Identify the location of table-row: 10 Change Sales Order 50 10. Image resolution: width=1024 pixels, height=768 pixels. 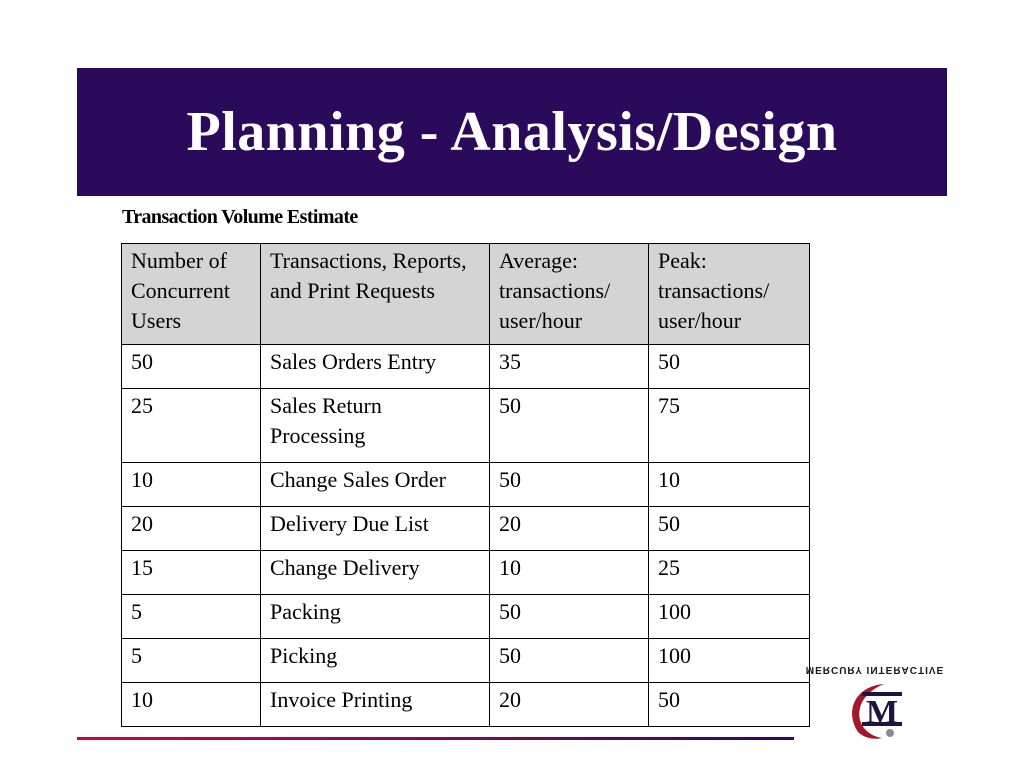
(465, 484).